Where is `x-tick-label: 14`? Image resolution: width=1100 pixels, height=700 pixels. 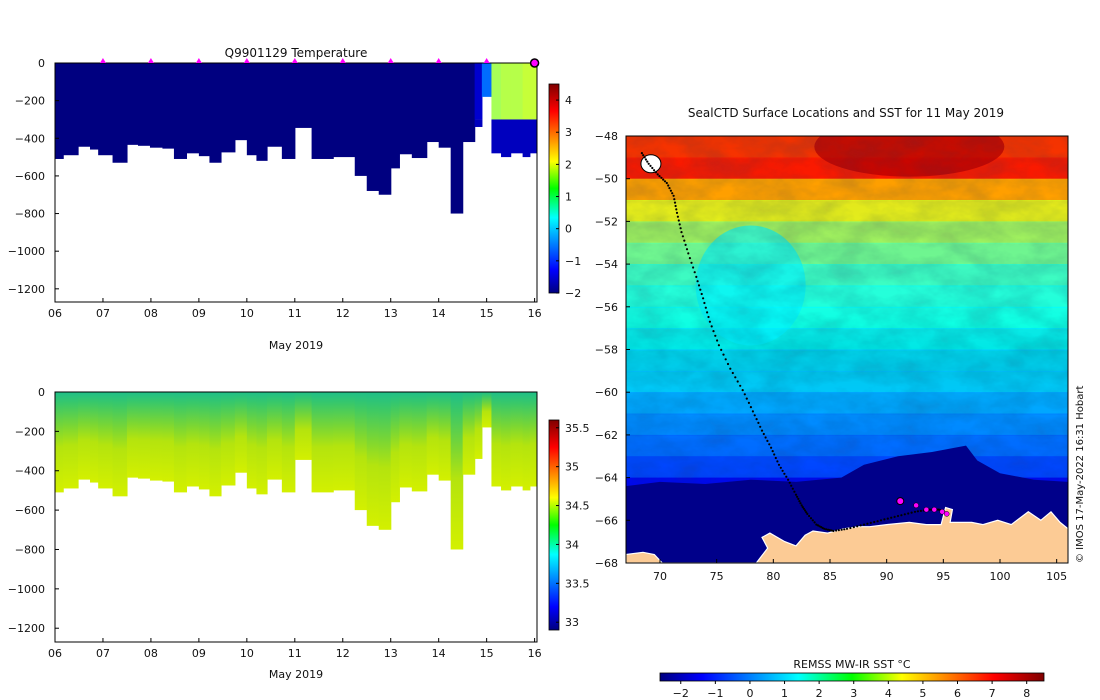 x-tick-label: 14 is located at coordinates (439, 653).